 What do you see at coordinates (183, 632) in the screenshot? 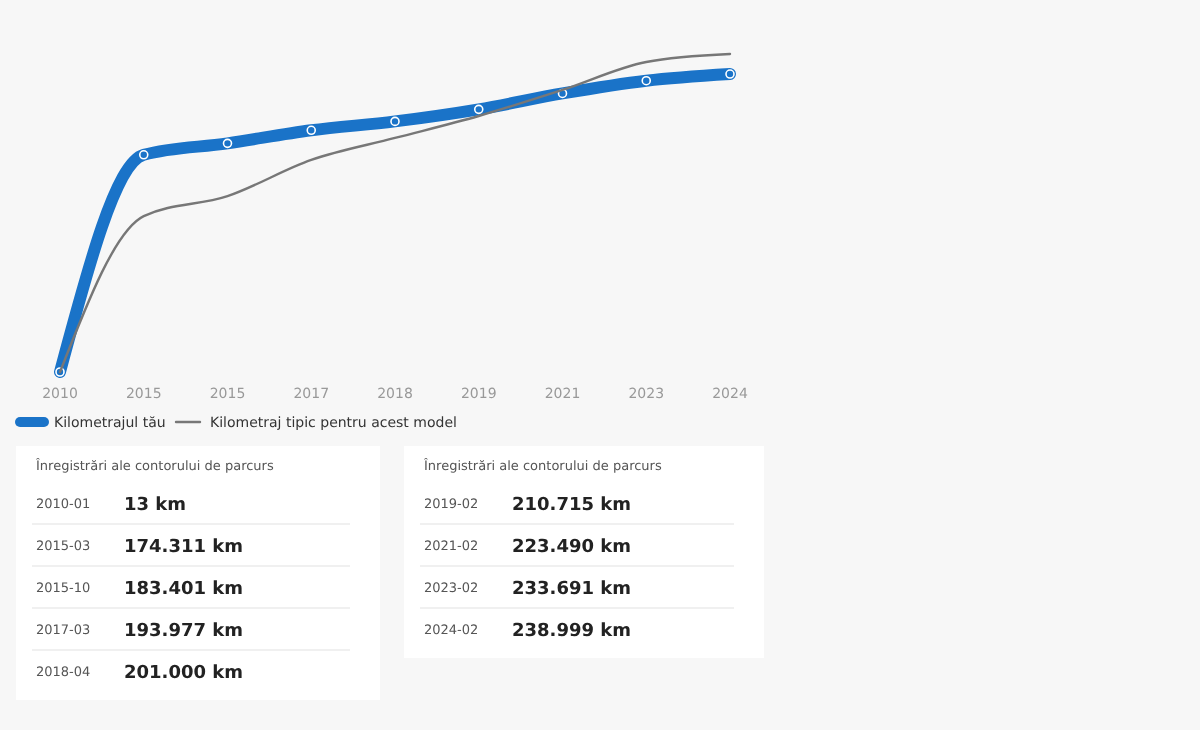
I see `text: 193.977 km` at bounding box center [183, 632].